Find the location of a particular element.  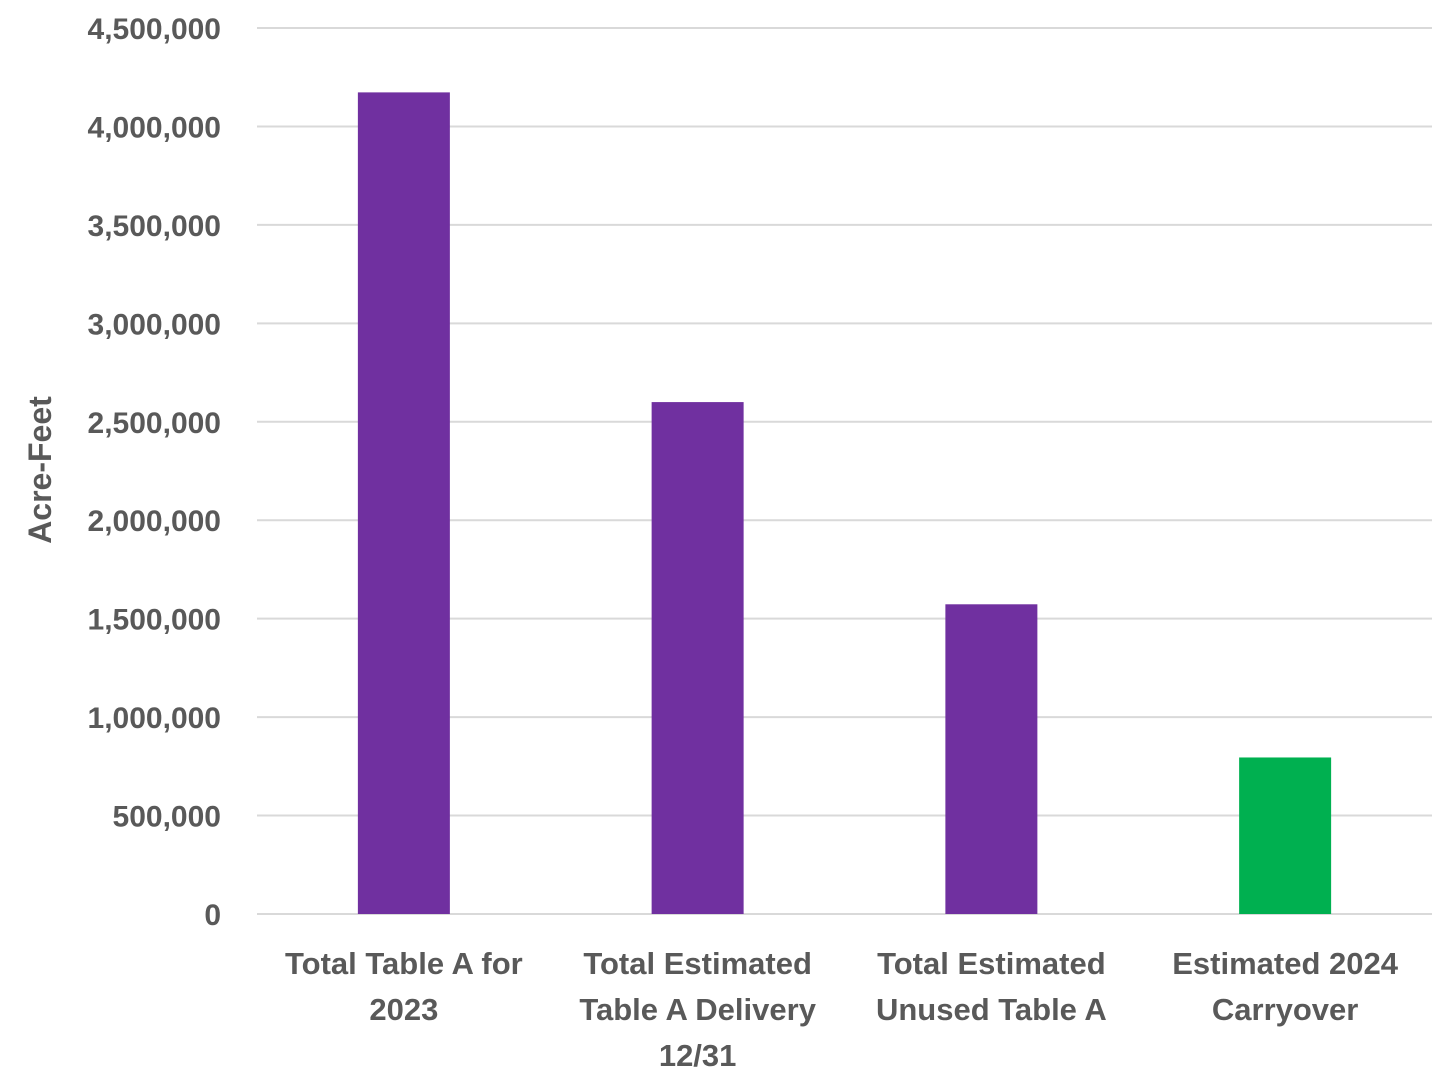

y-tick-label: 1,000,000 is located at coordinates (154, 718).